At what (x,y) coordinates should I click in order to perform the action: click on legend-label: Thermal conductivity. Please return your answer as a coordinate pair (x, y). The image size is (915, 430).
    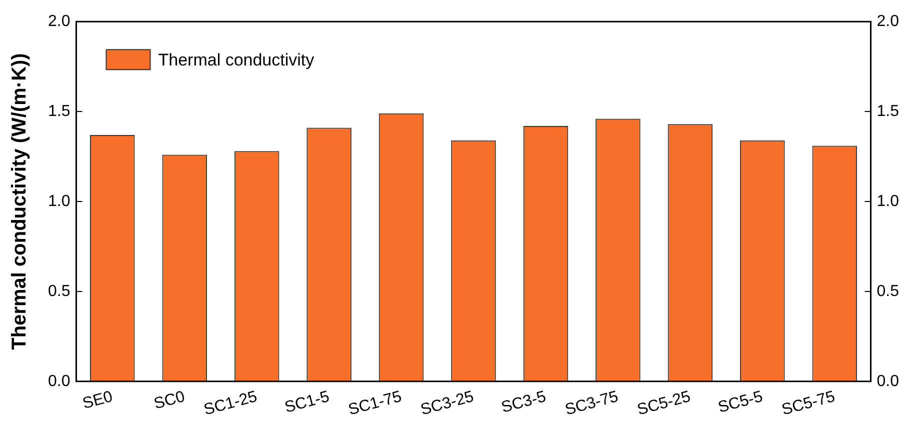
    Looking at the image, I should click on (236, 60).